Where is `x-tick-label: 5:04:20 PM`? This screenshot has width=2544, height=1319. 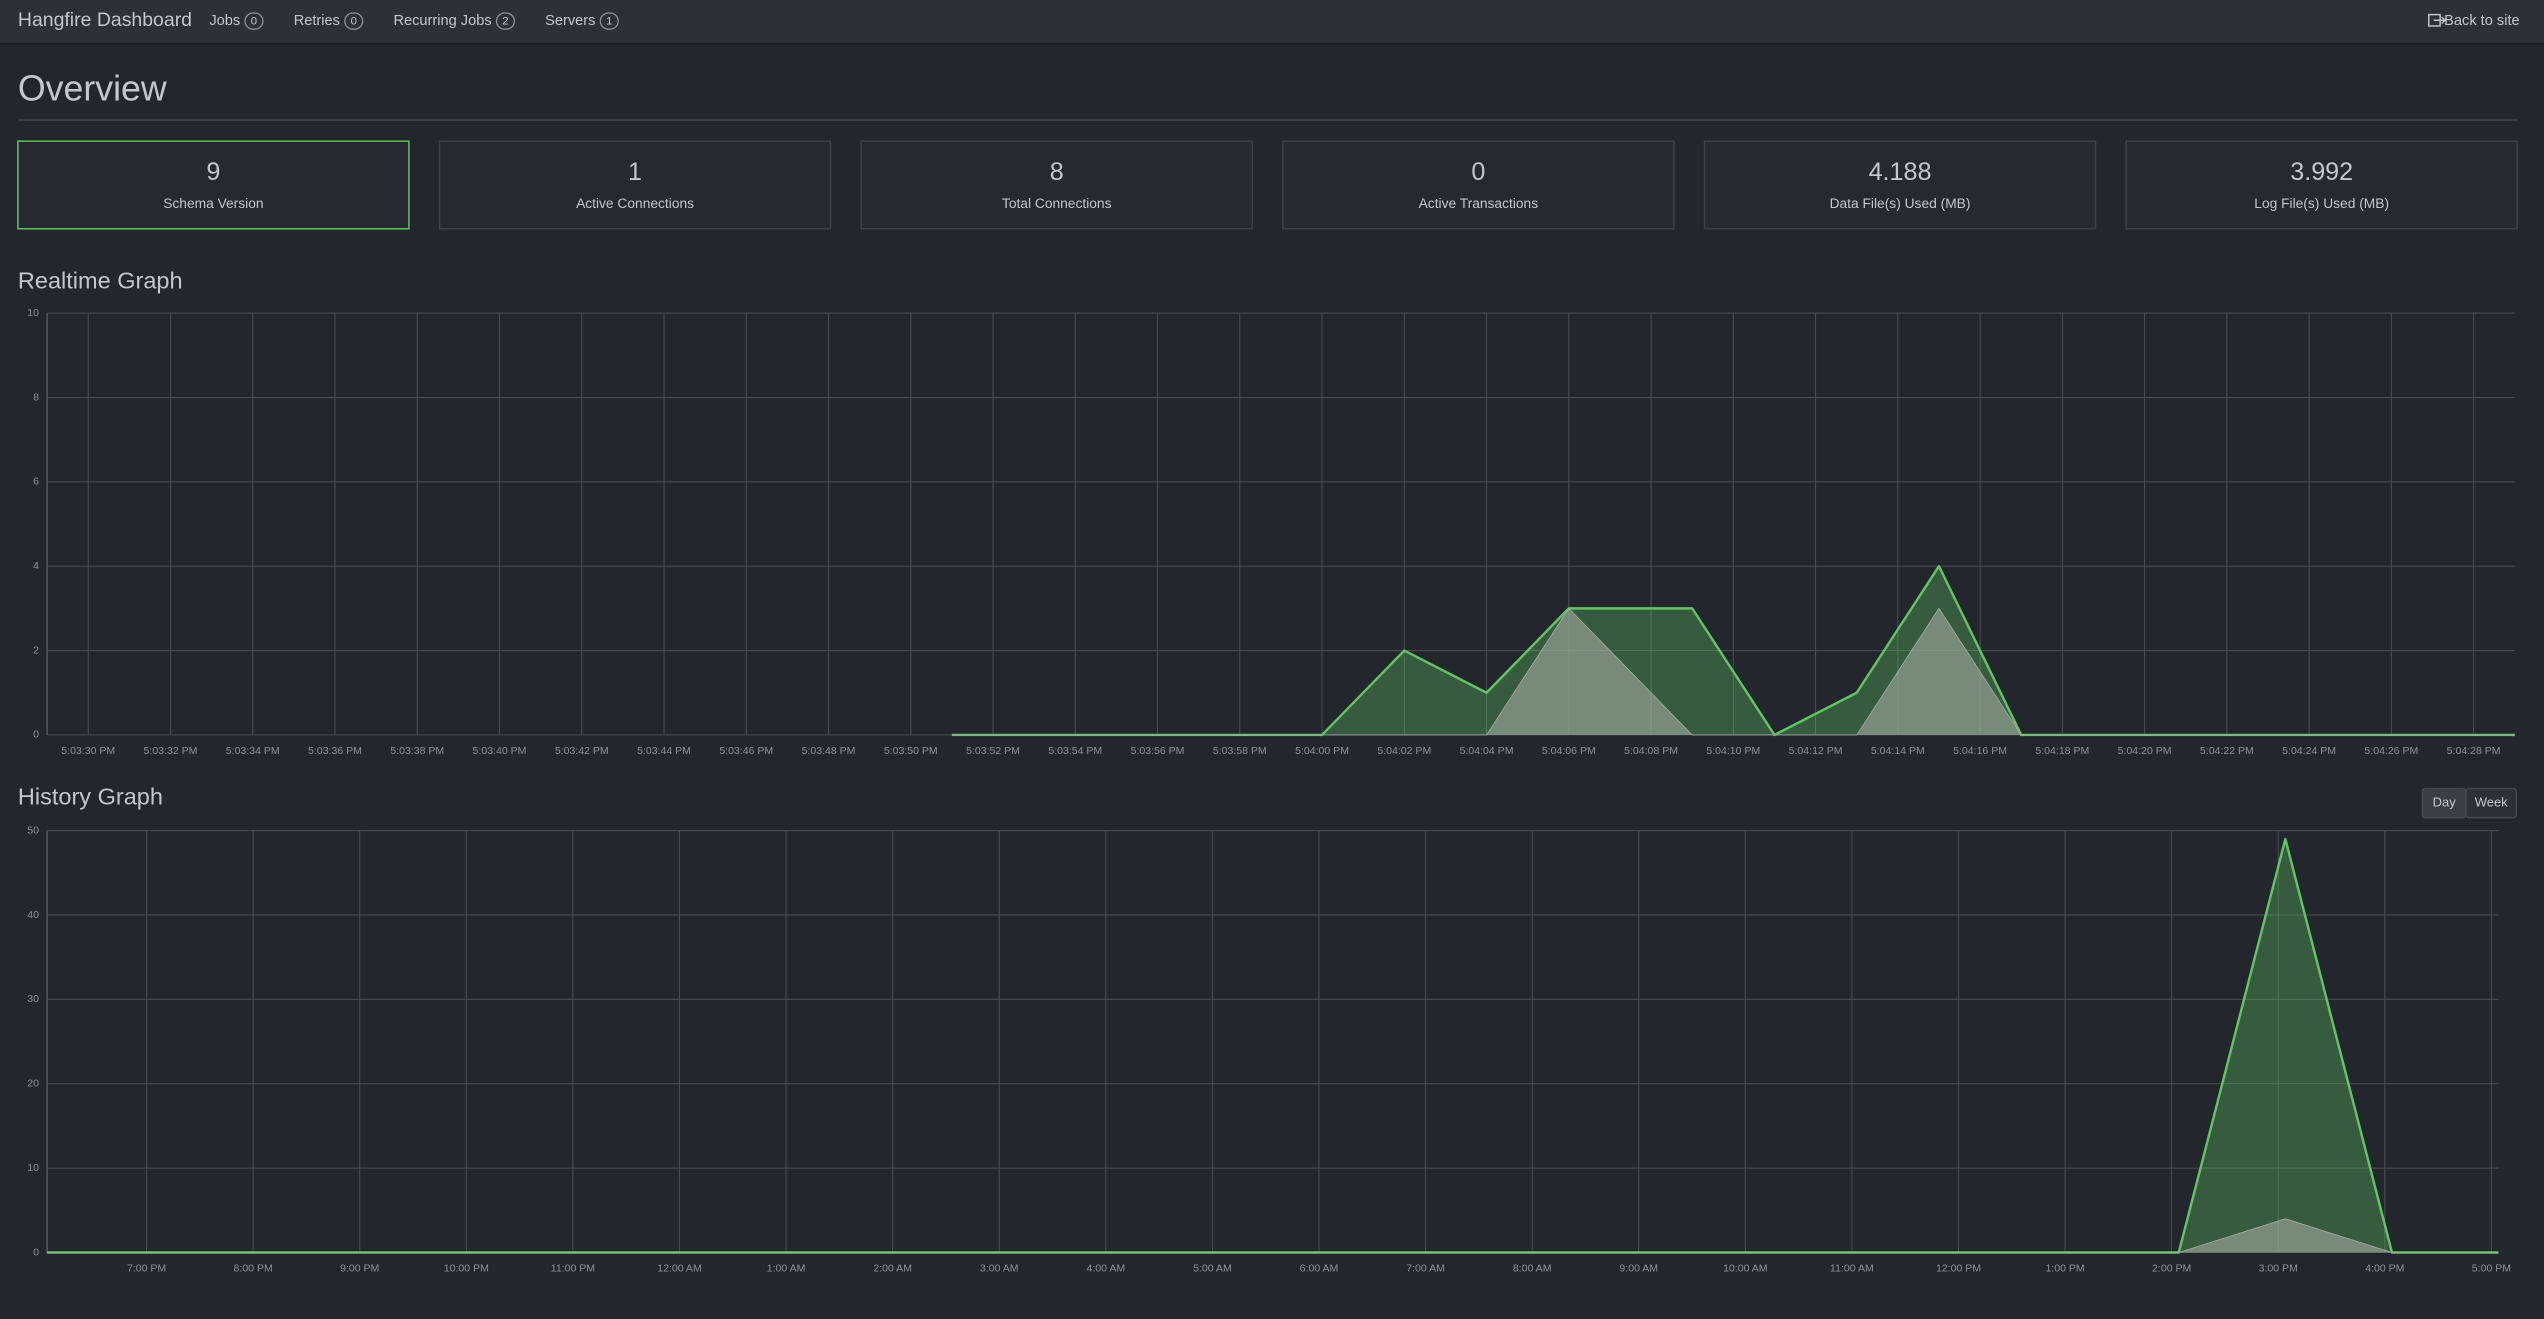
x-tick-label: 5:04:20 PM is located at coordinates (2145, 751).